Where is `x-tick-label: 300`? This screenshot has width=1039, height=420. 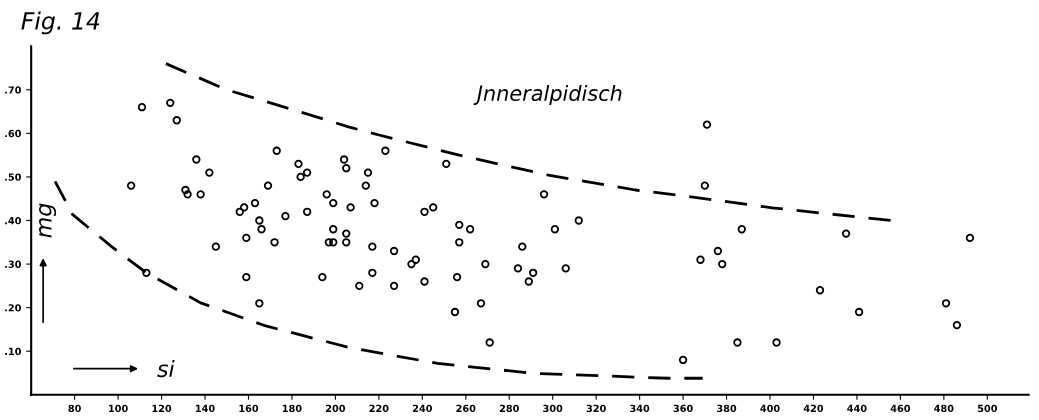
x-tick-label: 300 is located at coordinates (553, 408).